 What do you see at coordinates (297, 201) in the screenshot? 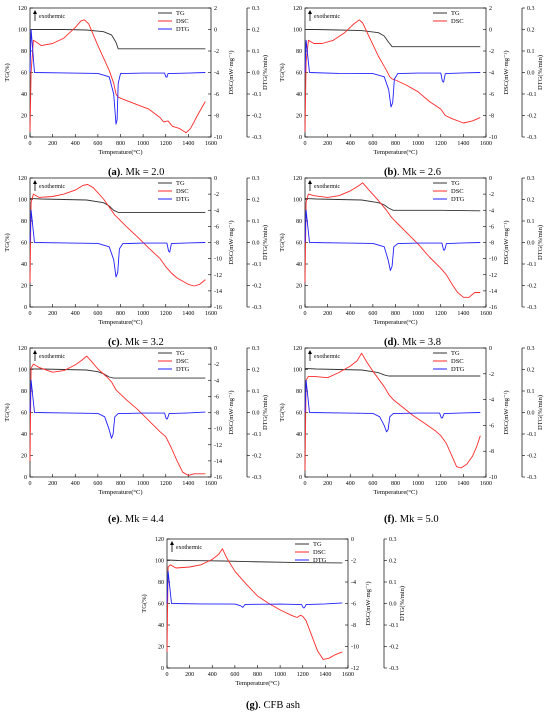
I see `tg-tick-label: 100` at bounding box center [297, 201].